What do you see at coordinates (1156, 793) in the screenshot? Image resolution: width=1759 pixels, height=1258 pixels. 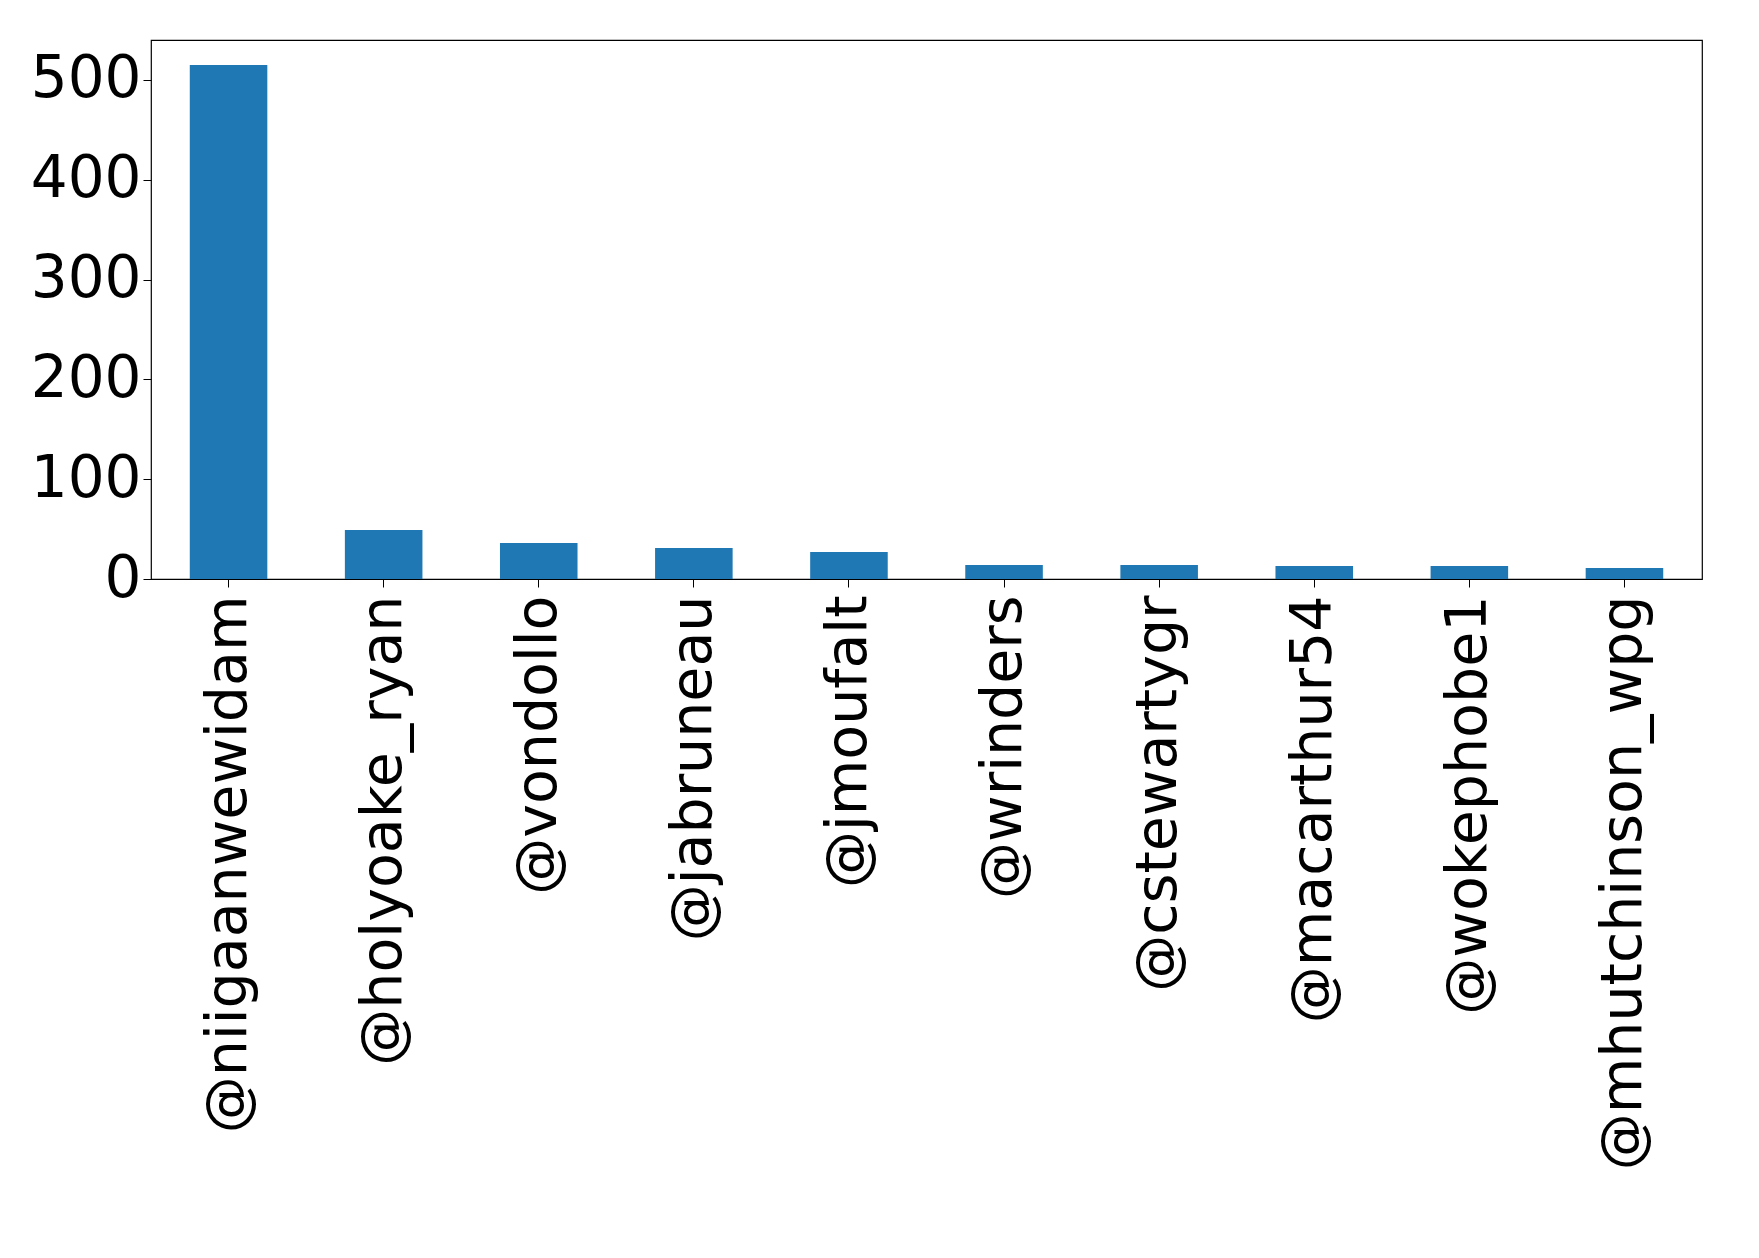 I see `x-tick-label: @cstewartygr` at bounding box center [1156, 793].